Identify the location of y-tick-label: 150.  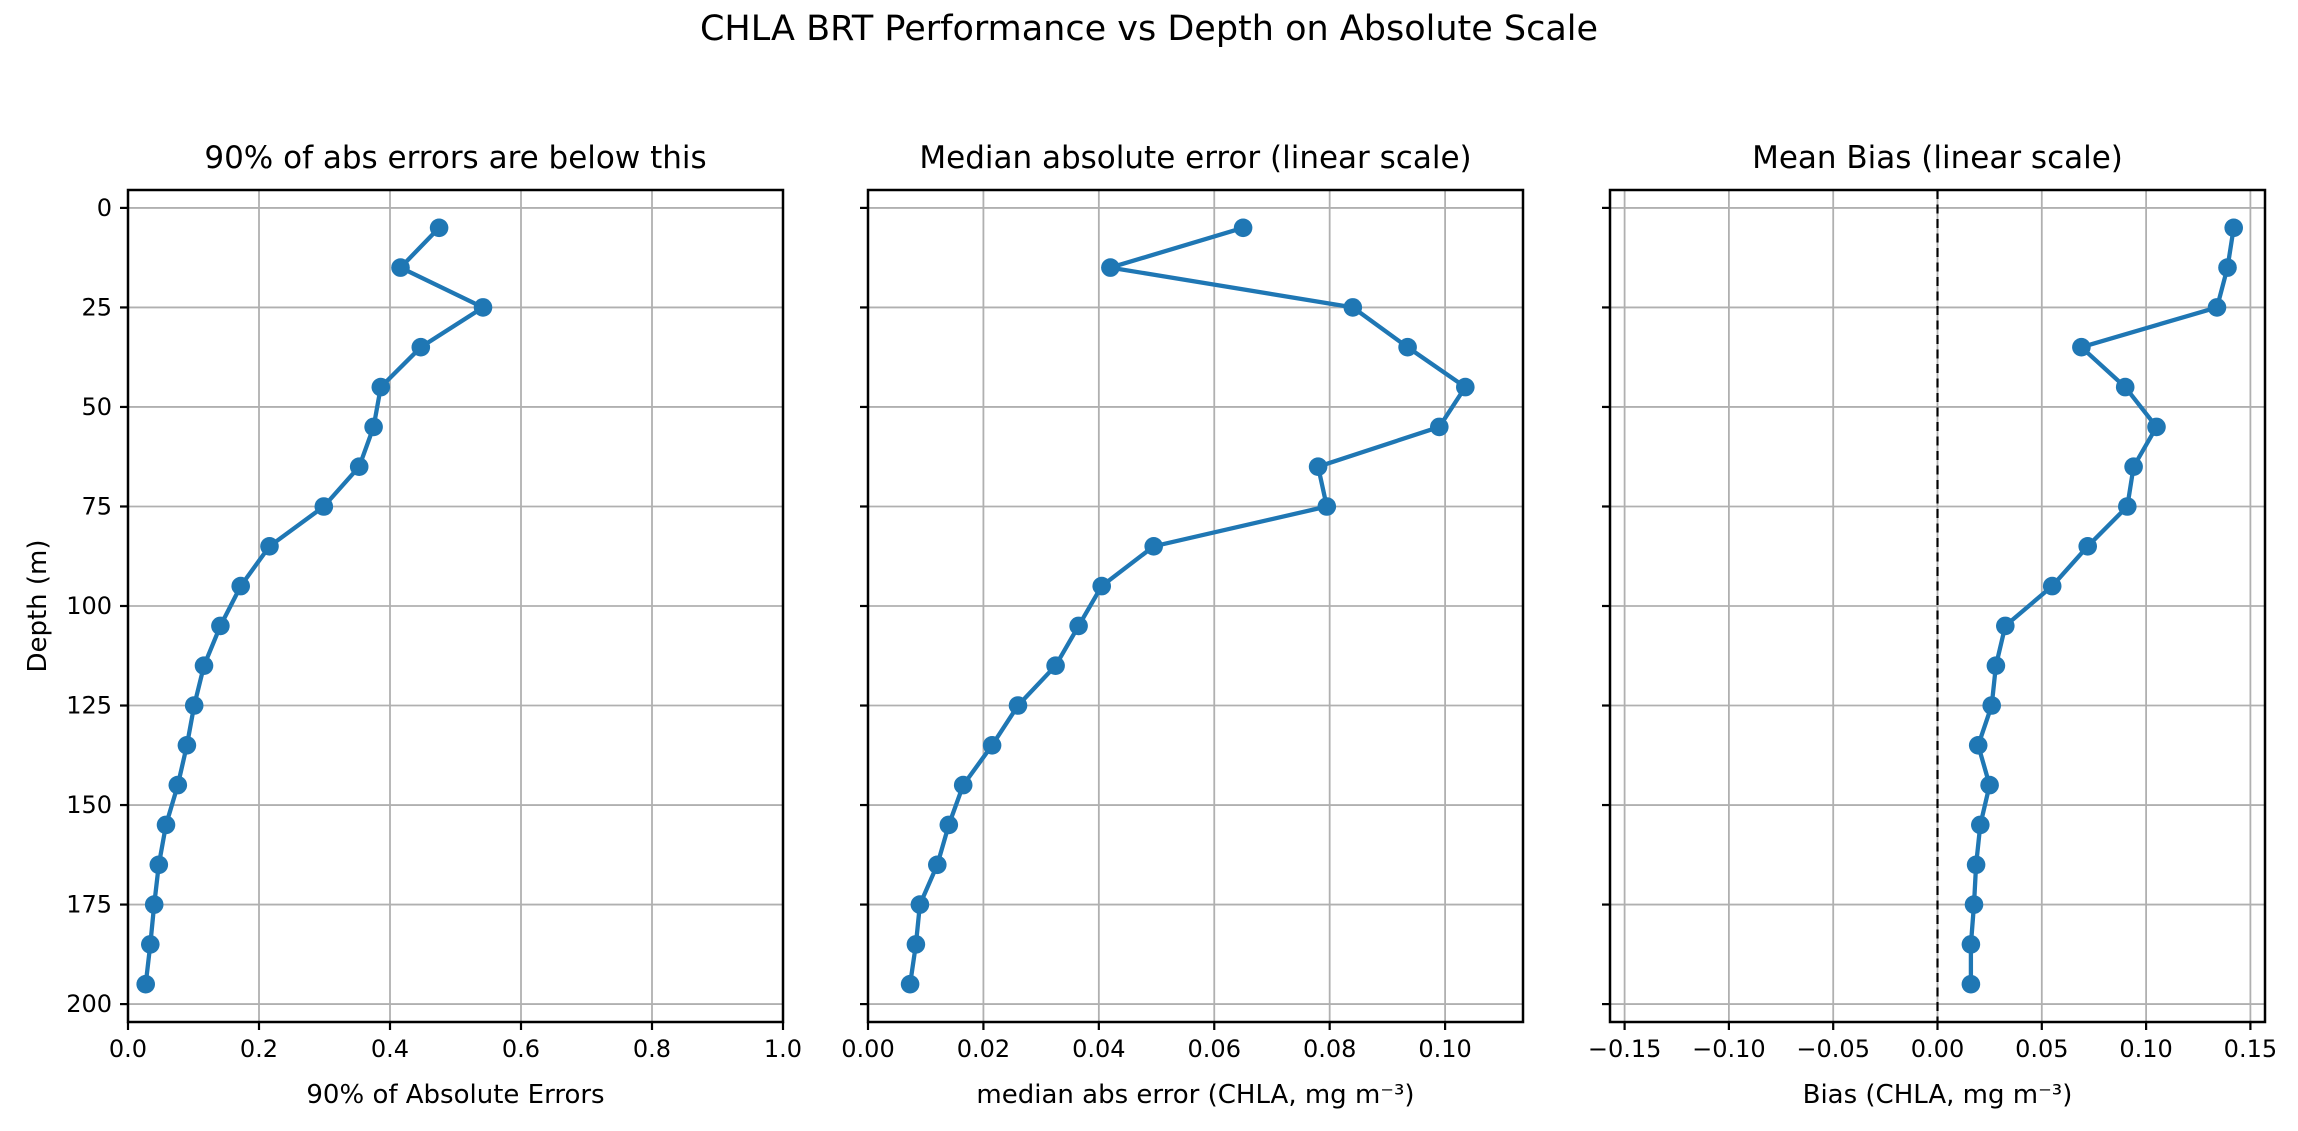
(89, 805).